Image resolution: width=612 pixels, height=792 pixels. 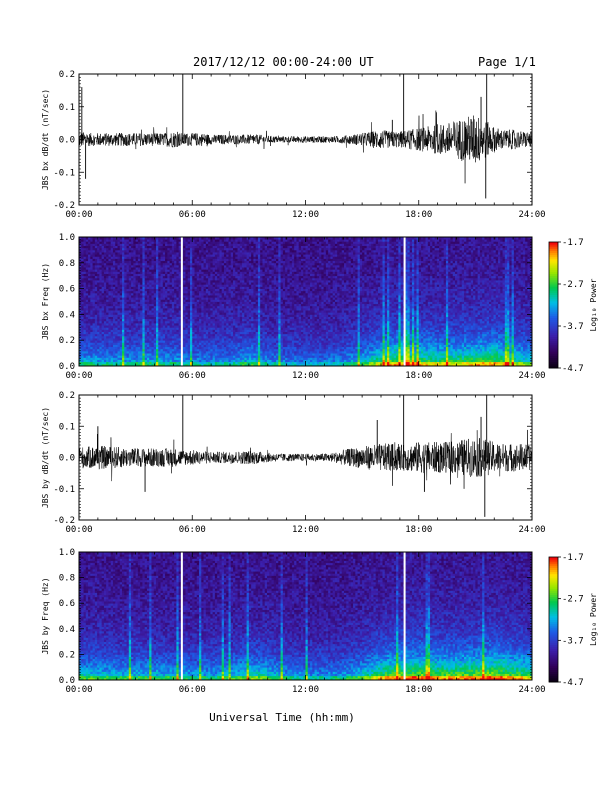 What do you see at coordinates (45, 139) in the screenshot?
I see `y-axis-label: JBS bx dB/dt (nT/sec)` at bounding box center [45, 139].